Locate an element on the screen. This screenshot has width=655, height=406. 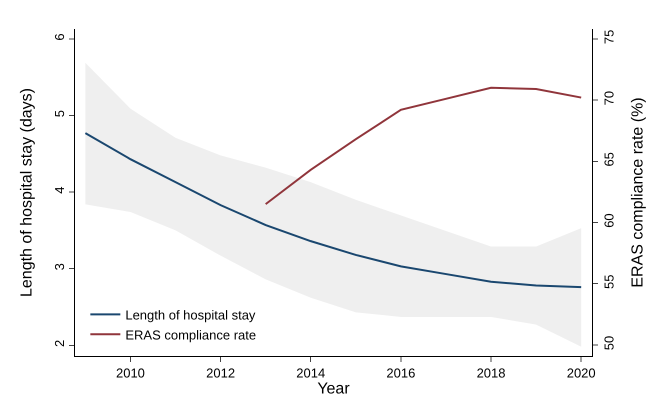
y-tick-label: 5 is located at coordinates (59, 114).